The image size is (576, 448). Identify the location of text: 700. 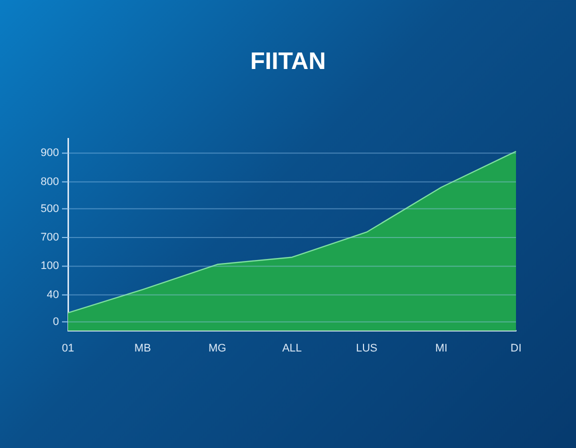
(49, 238).